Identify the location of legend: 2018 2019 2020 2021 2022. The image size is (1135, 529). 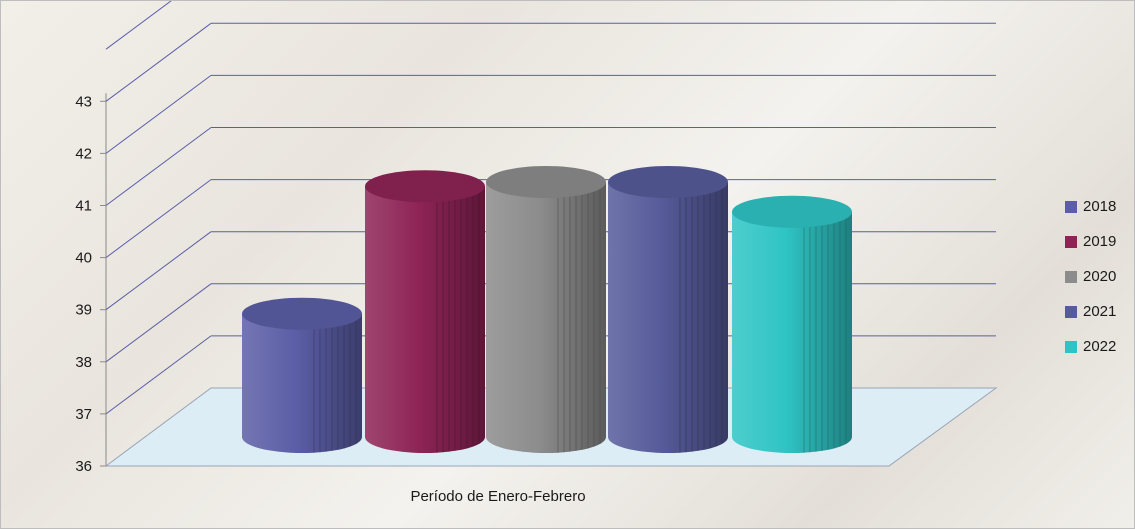
(1090, 276).